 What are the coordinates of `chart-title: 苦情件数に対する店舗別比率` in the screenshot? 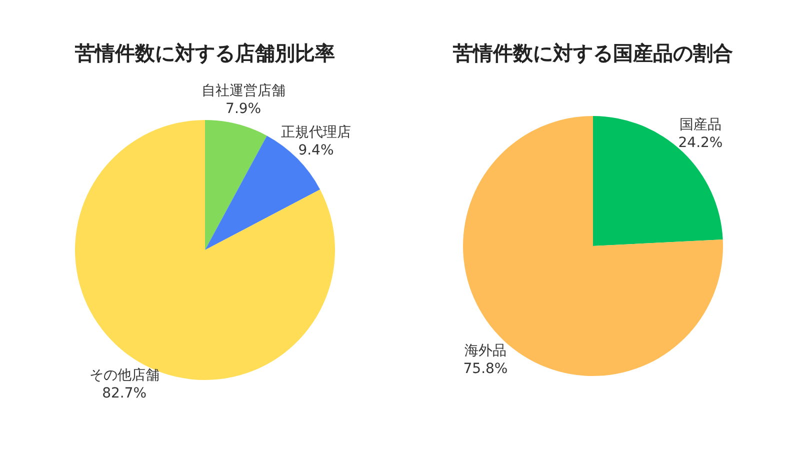 It's located at (204, 53).